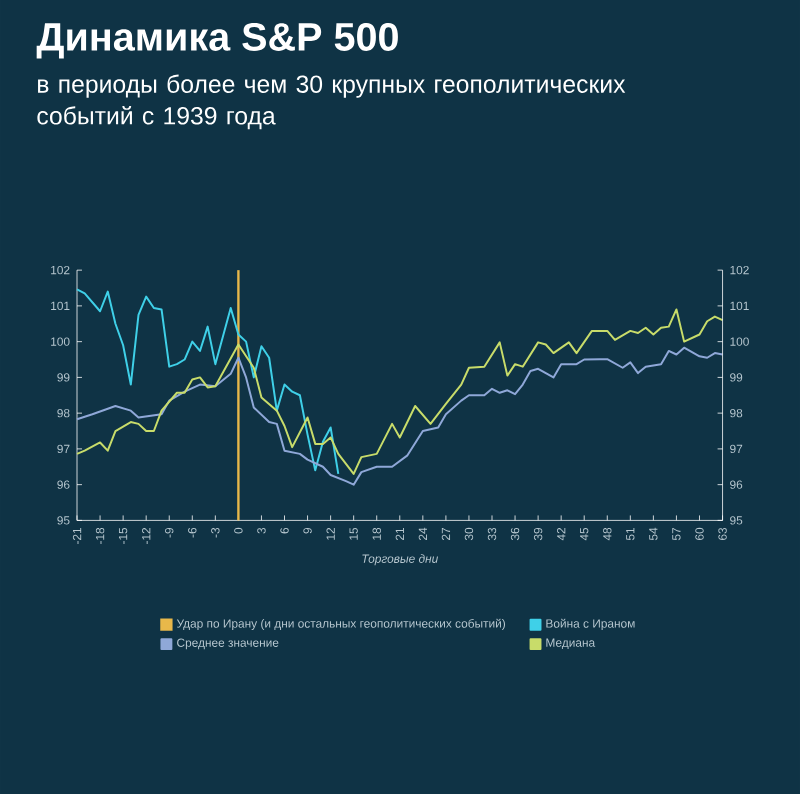 The image size is (800, 794). Describe the element at coordinates (331, 102) in the screenshot. I see `chart-subtitle: в периоды более чем 30 крупных геополитических событий с 1939 года` at that location.